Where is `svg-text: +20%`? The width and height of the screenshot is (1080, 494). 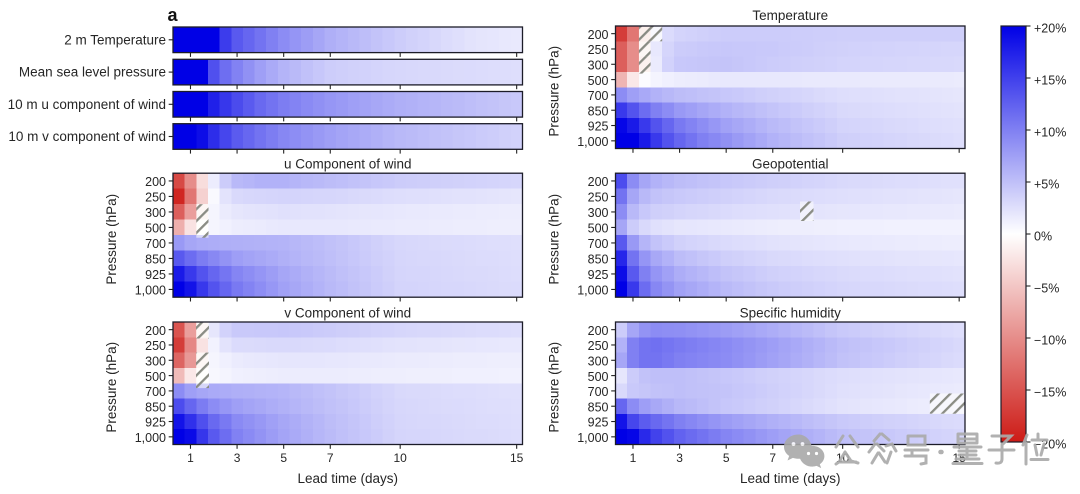
svg-text: +20% is located at coordinates (1050, 29).